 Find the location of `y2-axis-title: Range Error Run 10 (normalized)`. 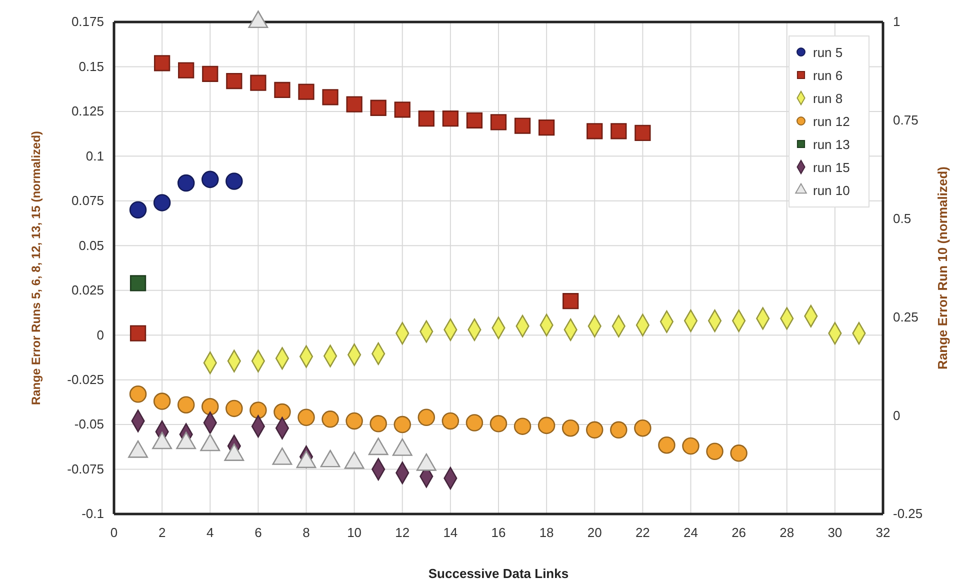

y2-axis-title: Range Error Run 10 (normalized) is located at coordinates (942, 268).